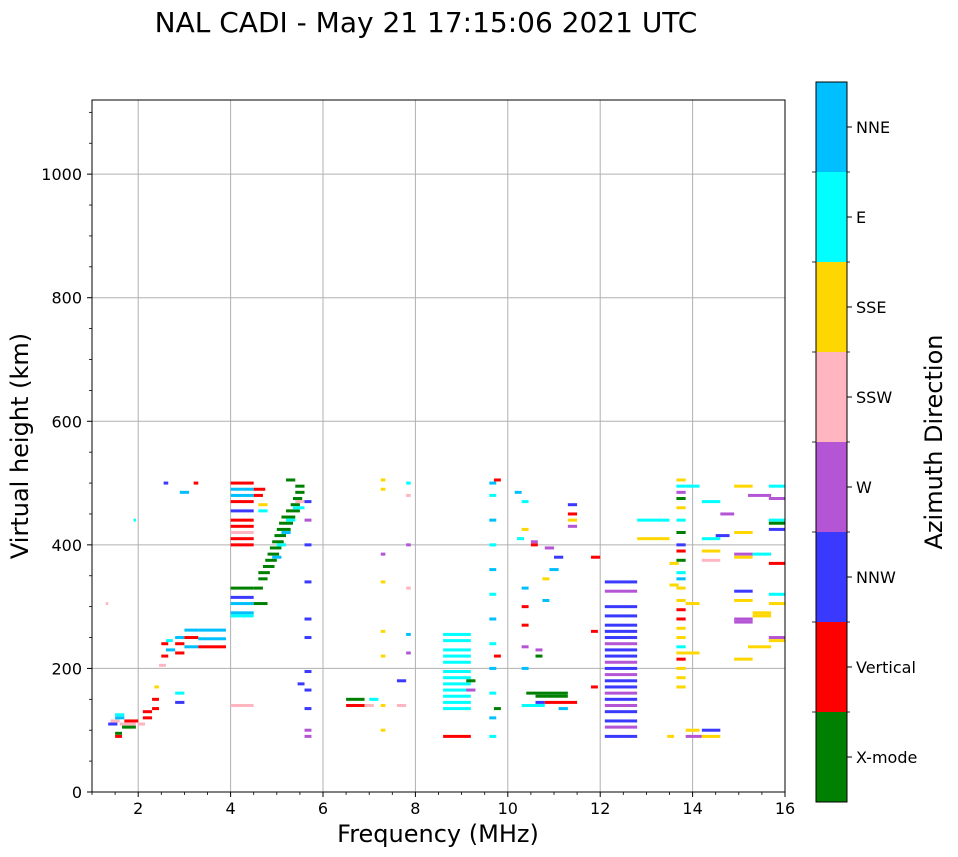 The image size is (958, 857). What do you see at coordinates (61, 174) in the screenshot?
I see `y-tick-label: 1000` at bounding box center [61, 174].